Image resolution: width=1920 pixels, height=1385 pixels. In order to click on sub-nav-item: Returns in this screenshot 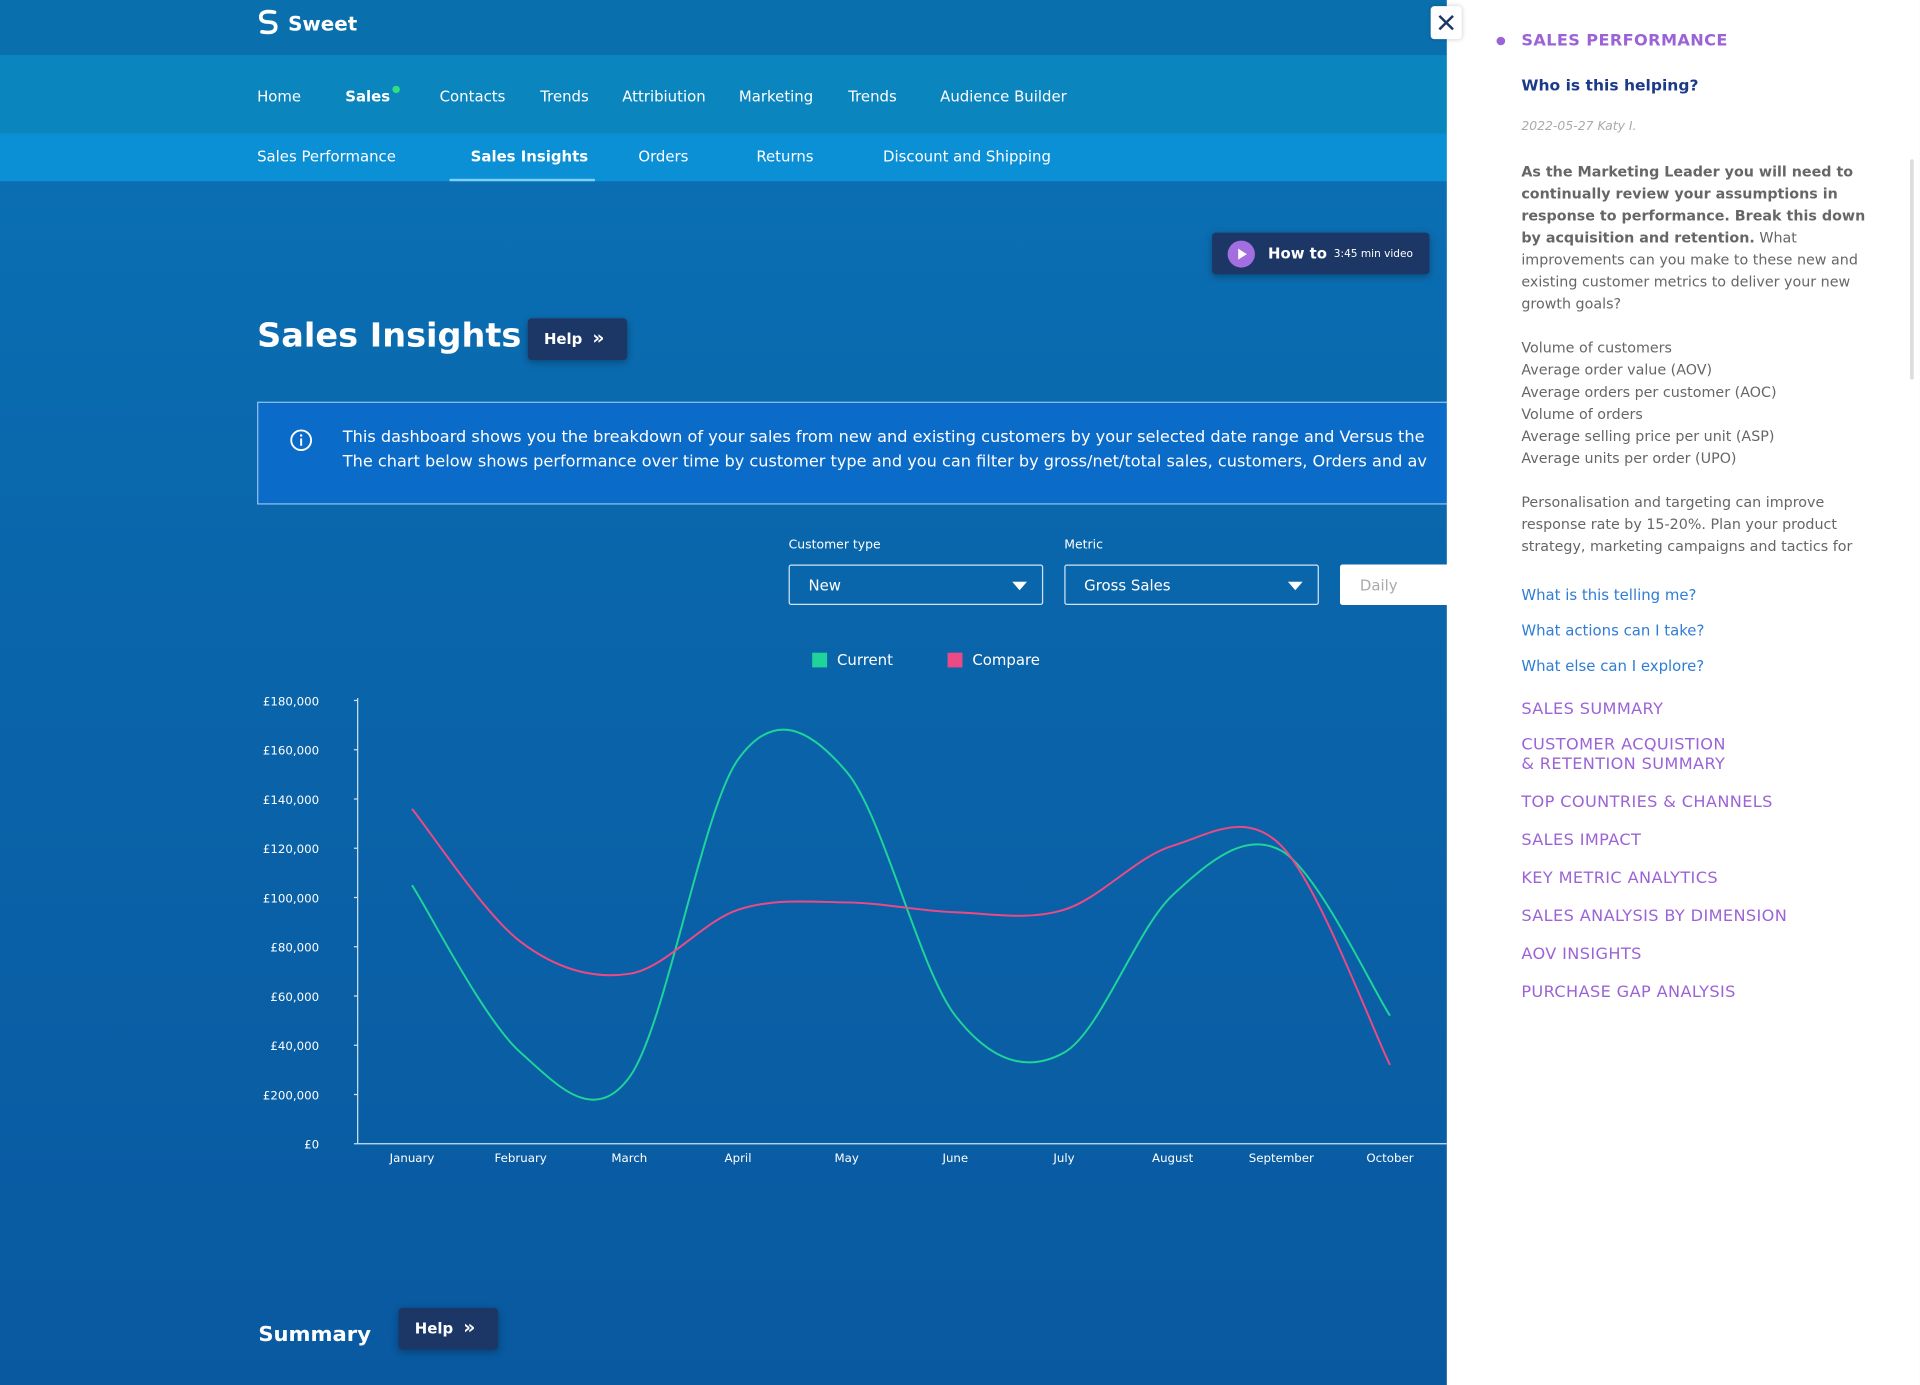, I will do `click(785, 157)`.